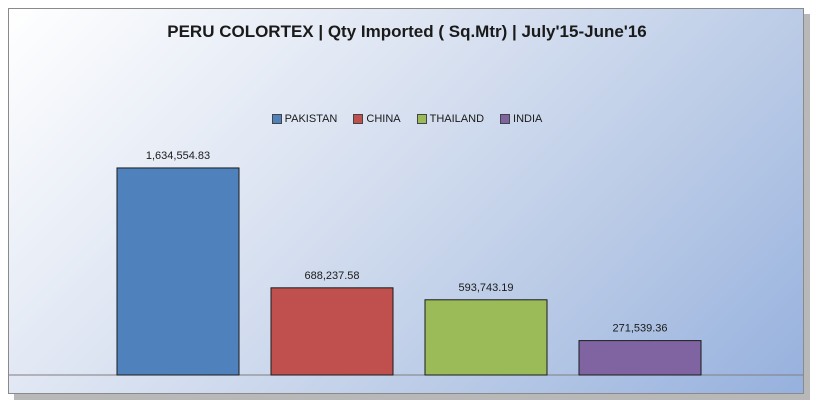 The width and height of the screenshot is (820, 407). I want to click on legend-item-china: CHINA, so click(377, 119).